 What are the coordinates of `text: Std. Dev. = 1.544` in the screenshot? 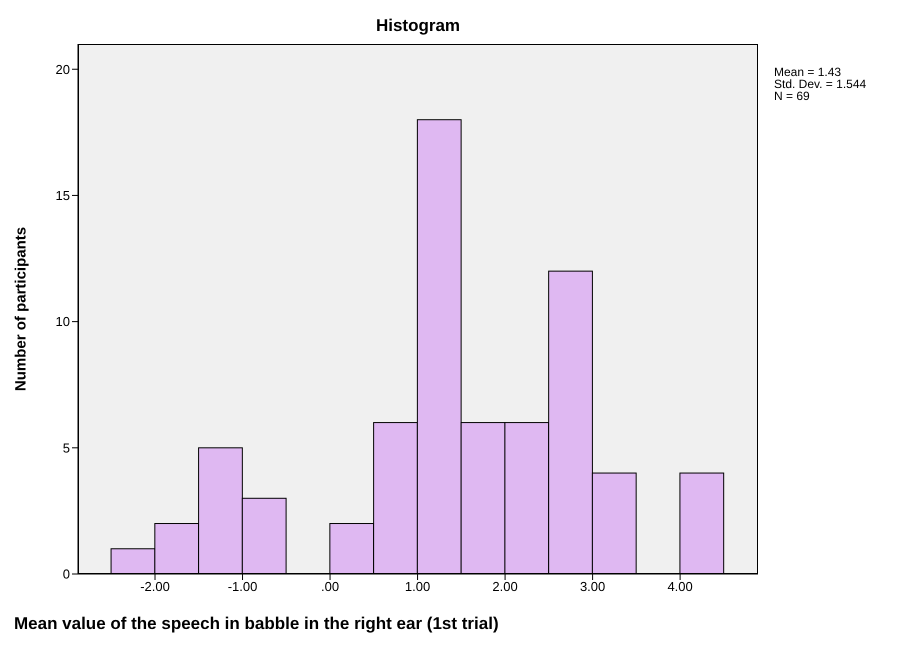 It's located at (820, 84).